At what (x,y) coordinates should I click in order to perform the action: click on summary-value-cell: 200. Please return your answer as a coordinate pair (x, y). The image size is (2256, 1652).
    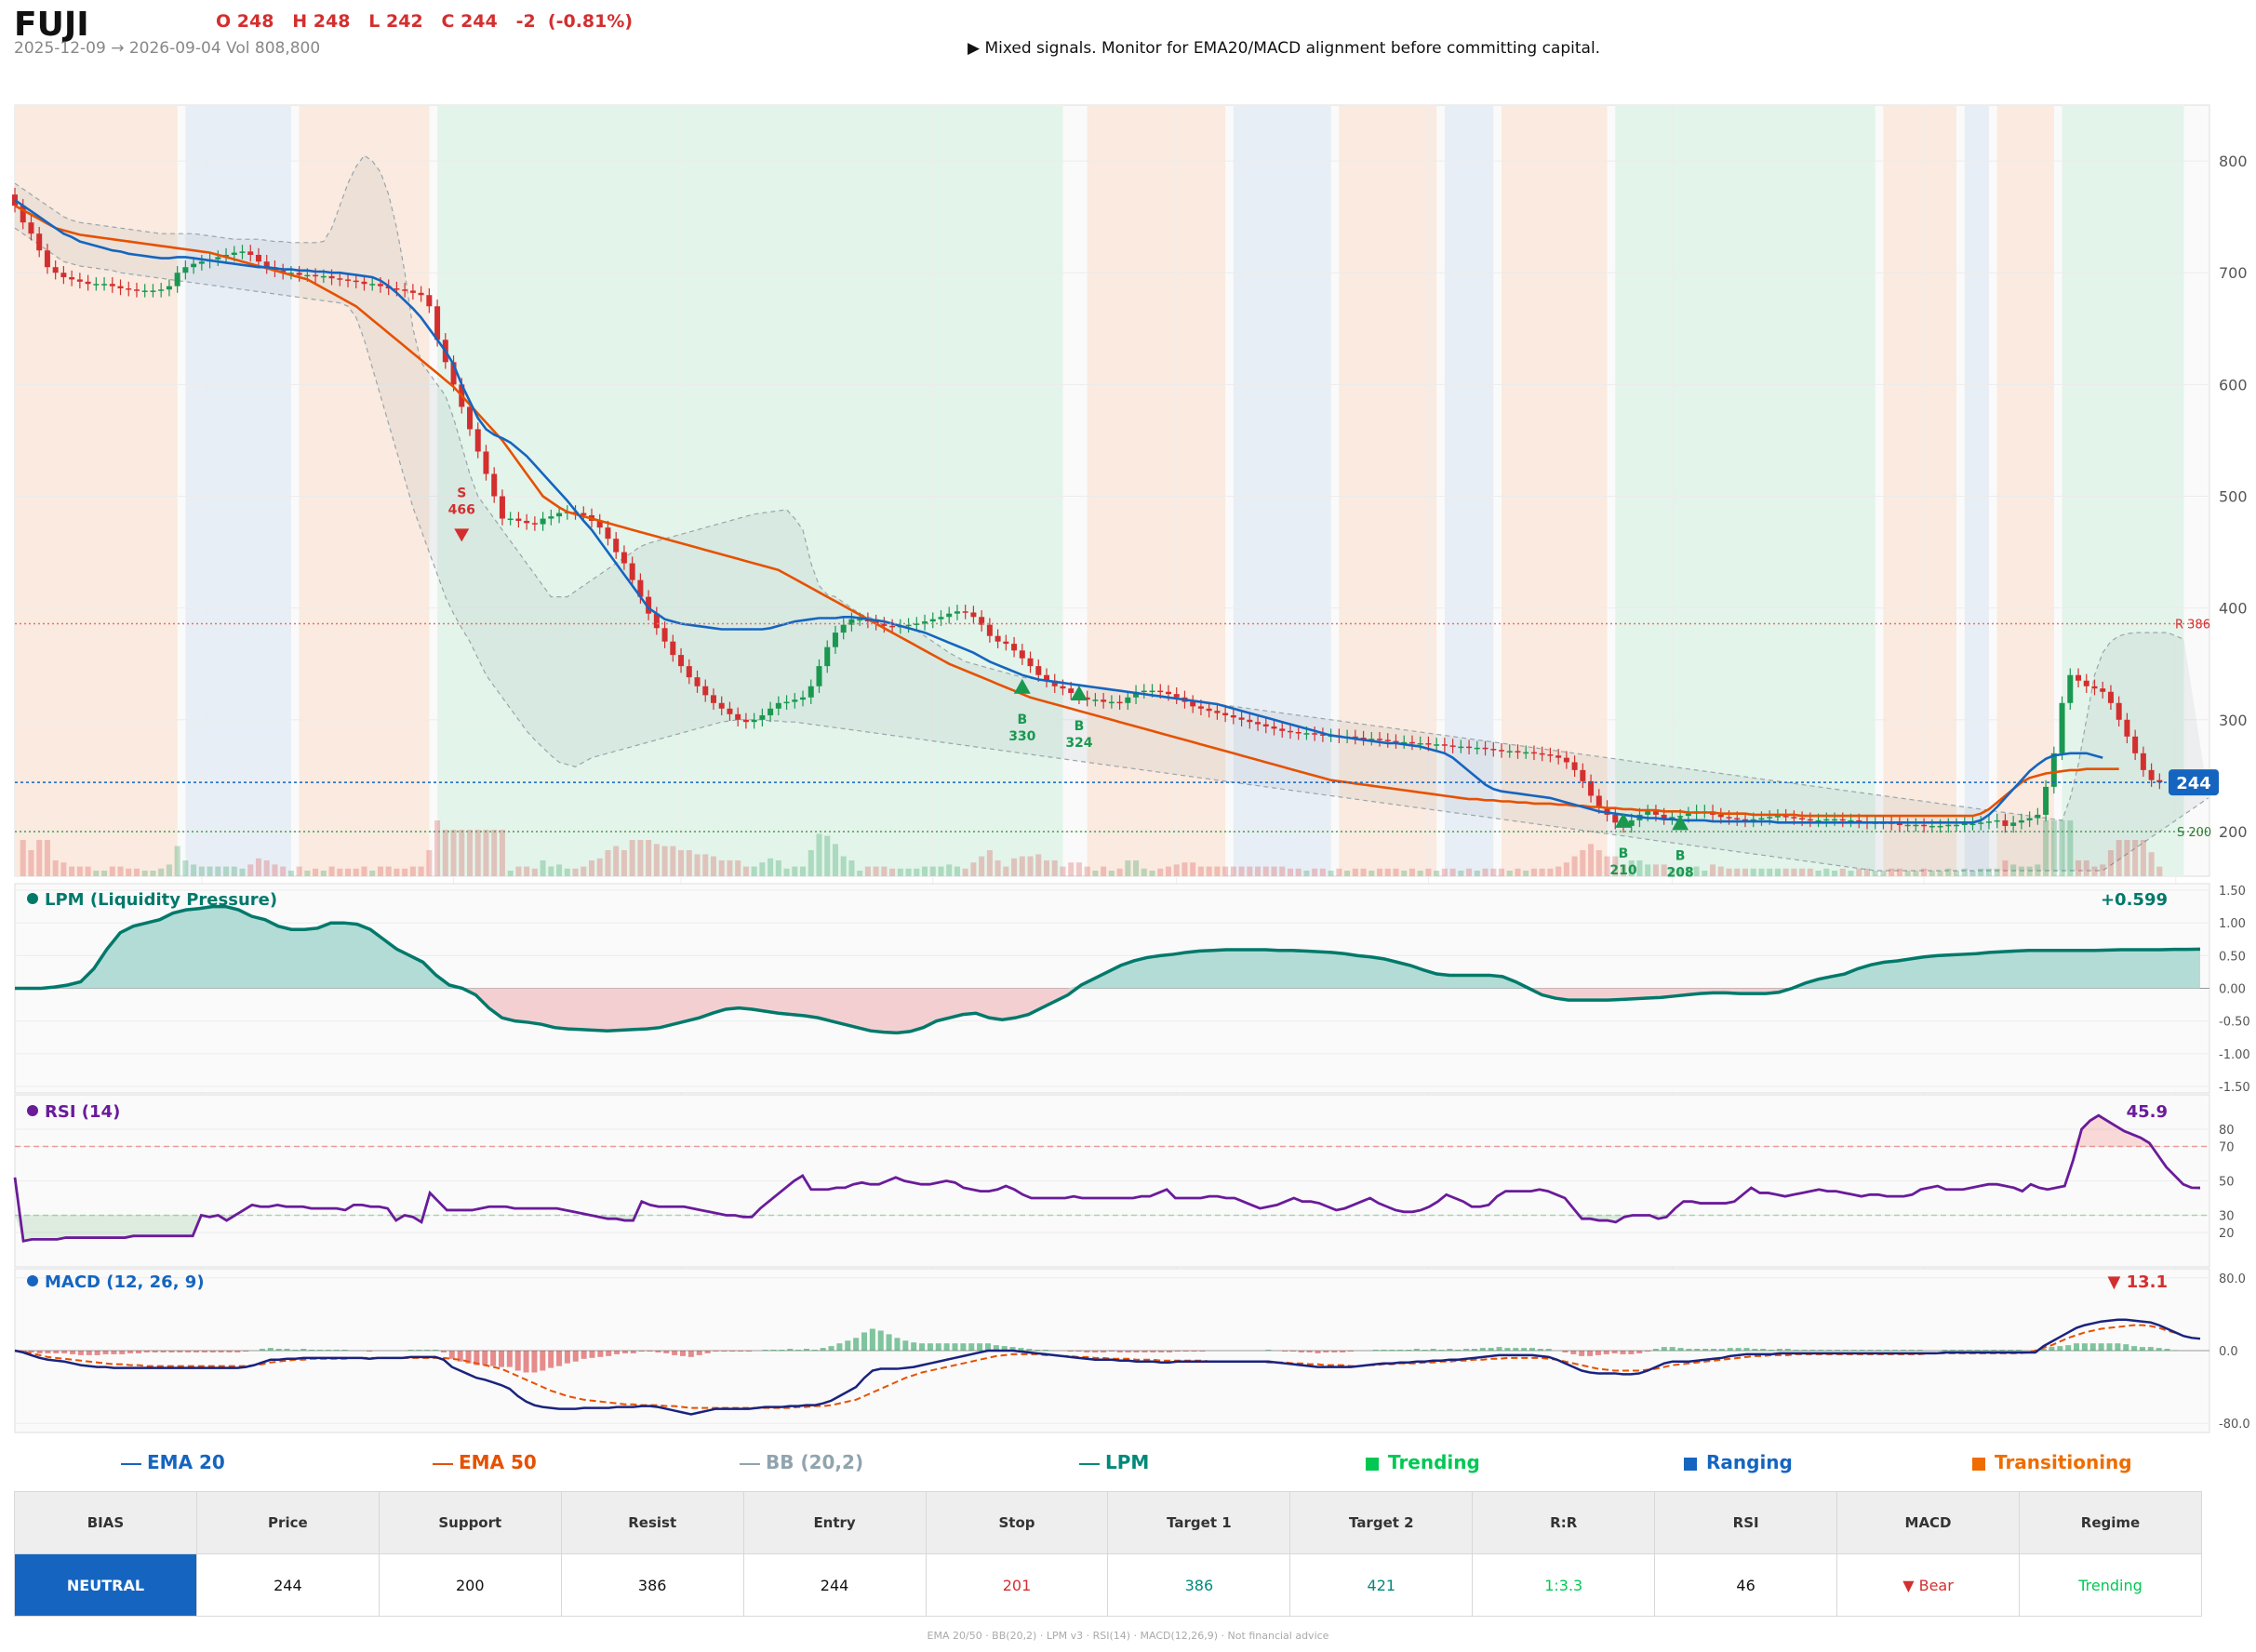
    Looking at the image, I should click on (470, 1585).